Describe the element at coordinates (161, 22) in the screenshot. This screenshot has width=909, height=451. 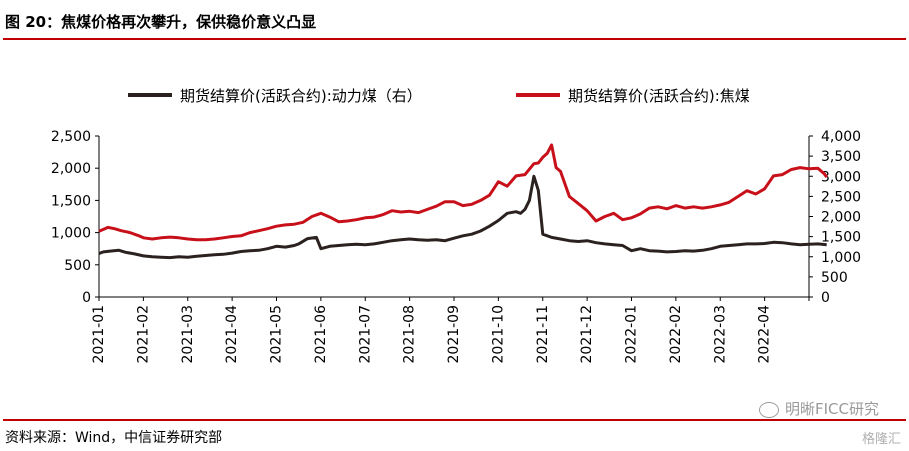
I see `figure-title: 图 20：焦煤价格再次攀升，保供稳价意义凸显` at that location.